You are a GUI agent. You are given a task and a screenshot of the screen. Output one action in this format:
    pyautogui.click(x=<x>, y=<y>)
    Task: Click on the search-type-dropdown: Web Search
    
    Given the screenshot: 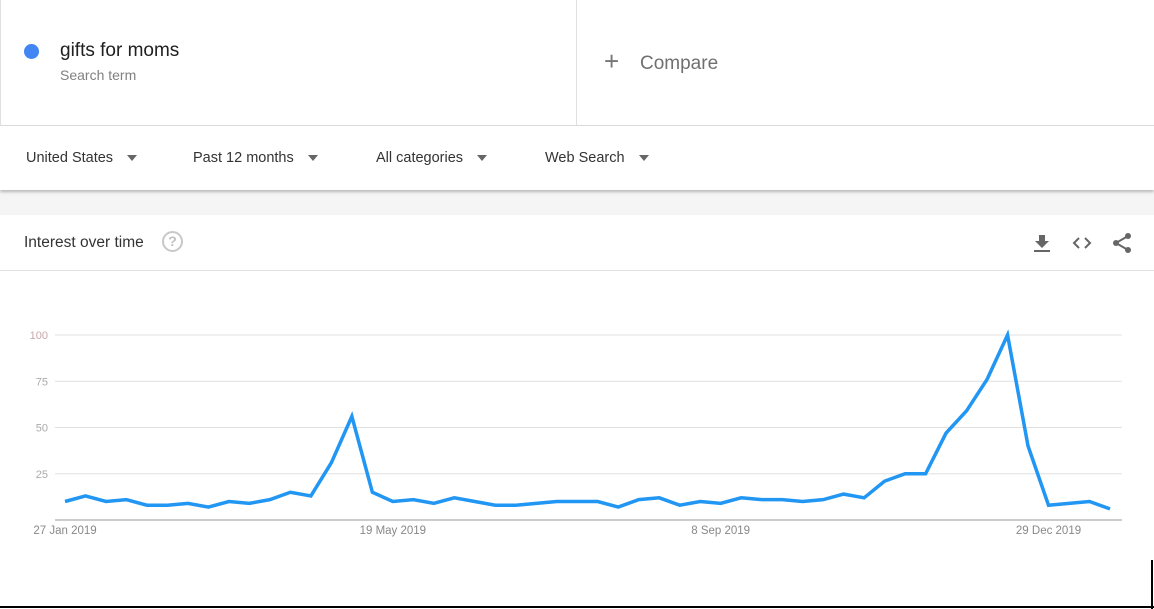 What is the action you would take?
    pyautogui.click(x=597, y=158)
    